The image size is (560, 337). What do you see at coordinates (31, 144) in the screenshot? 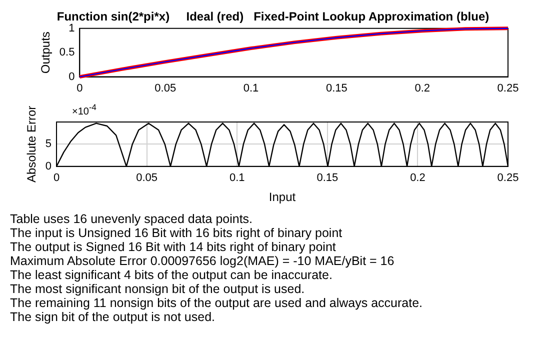
I see `y-axis-title: Absolute Error` at bounding box center [31, 144].